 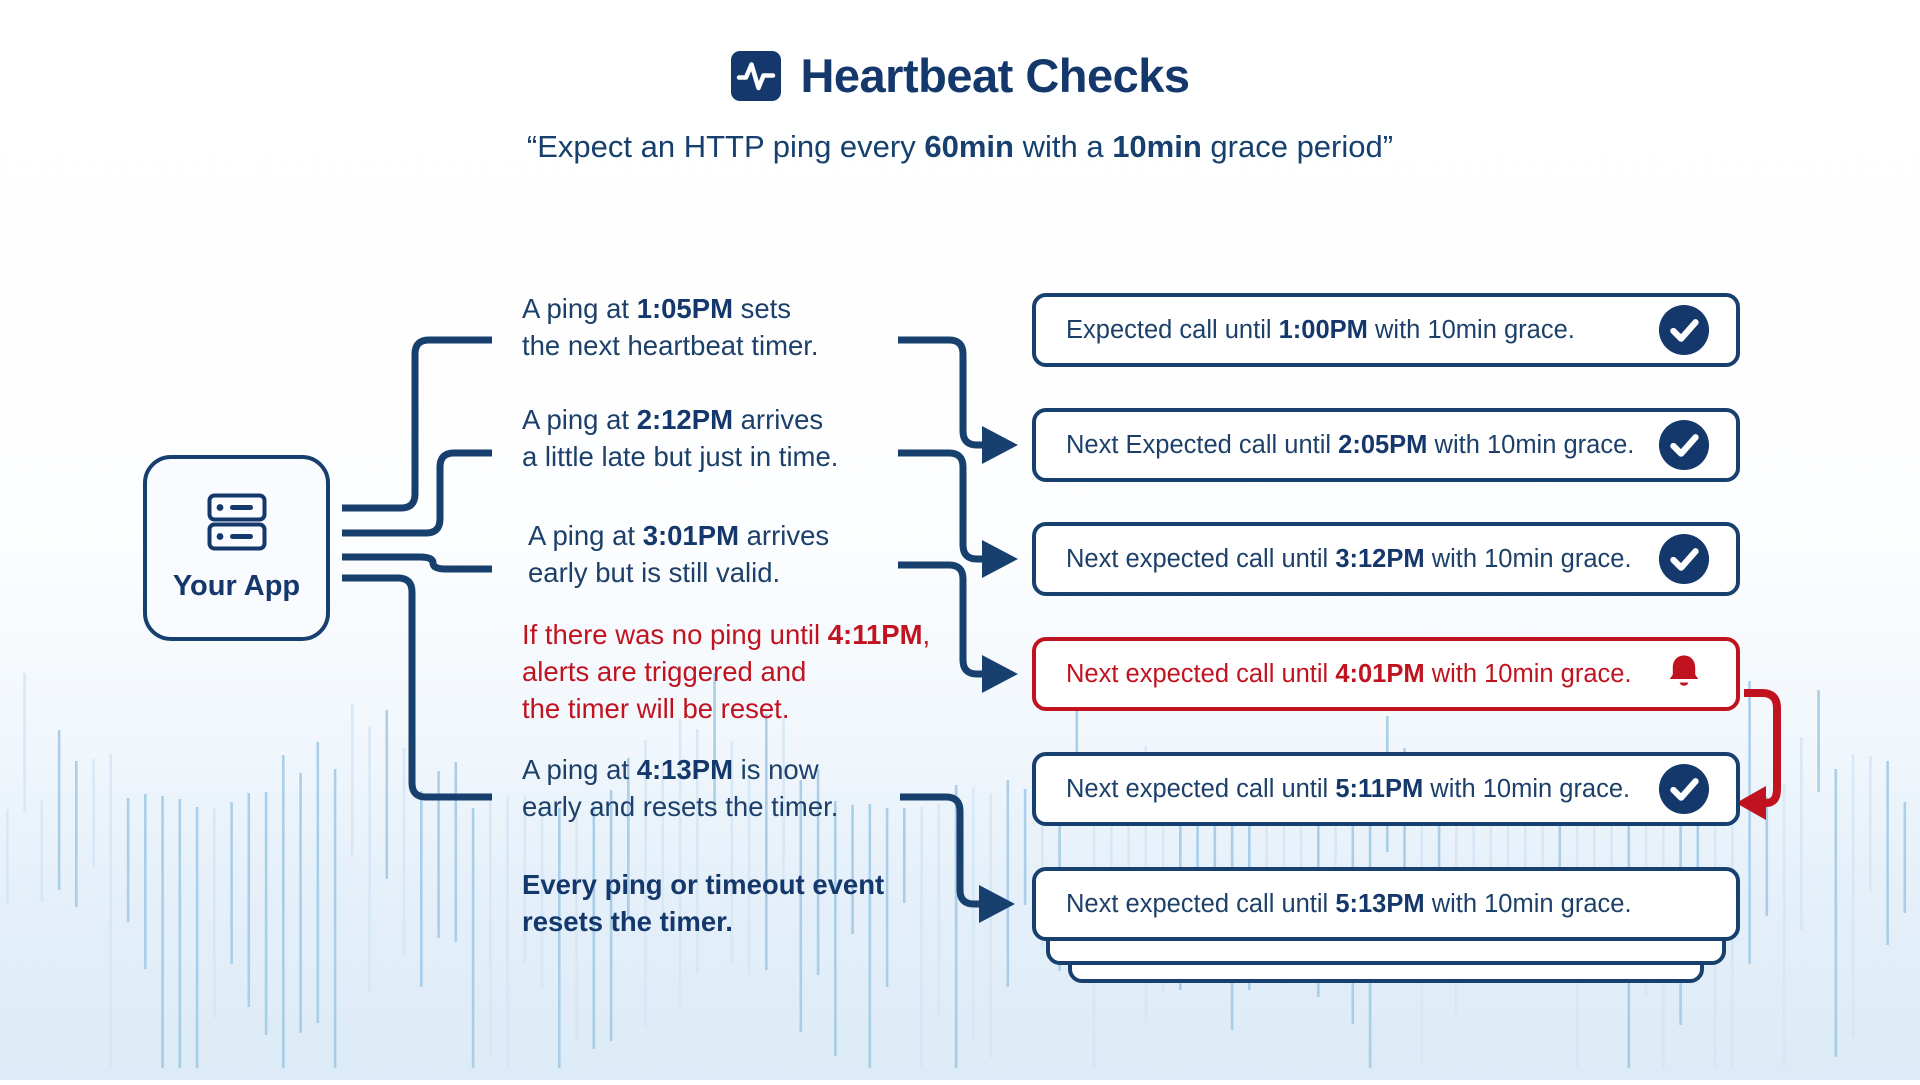 What do you see at coordinates (940, 392) in the screenshot?
I see `connector-step1-to-box2` at bounding box center [940, 392].